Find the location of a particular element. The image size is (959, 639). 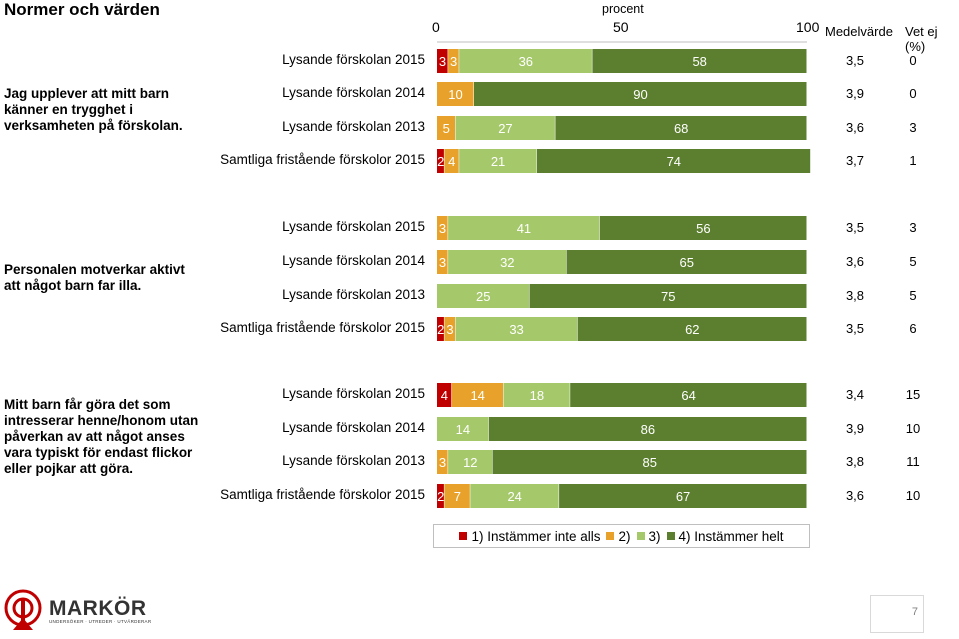

bar-value-label: 74 is located at coordinates (674, 161).